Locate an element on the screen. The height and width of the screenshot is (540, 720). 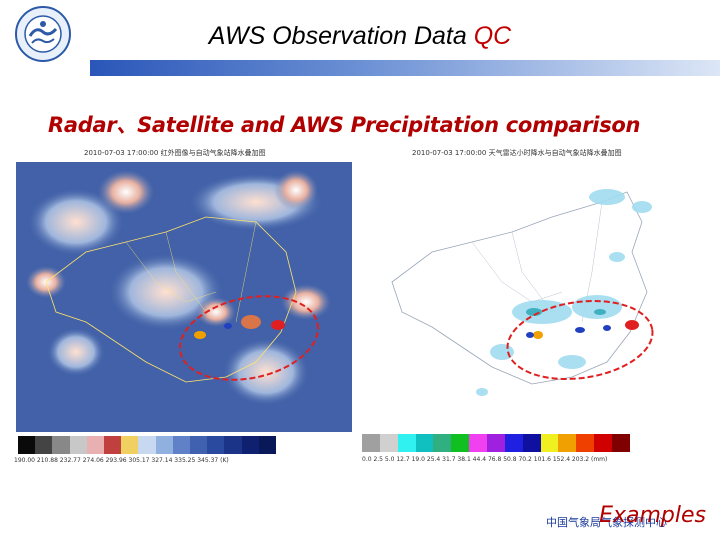
satellite-legend-bar is located at coordinates (147, 445).